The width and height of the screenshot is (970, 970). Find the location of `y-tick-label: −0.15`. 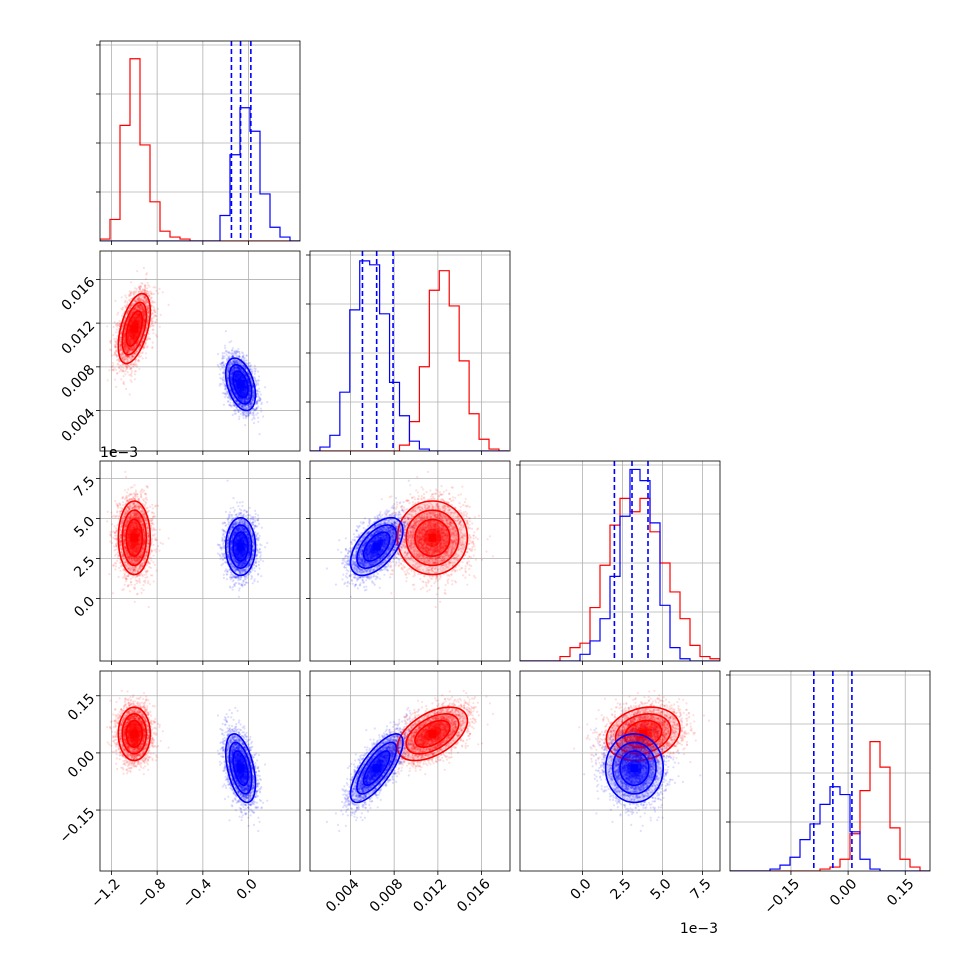

y-tick-label: −0.15 is located at coordinates (78, 826).